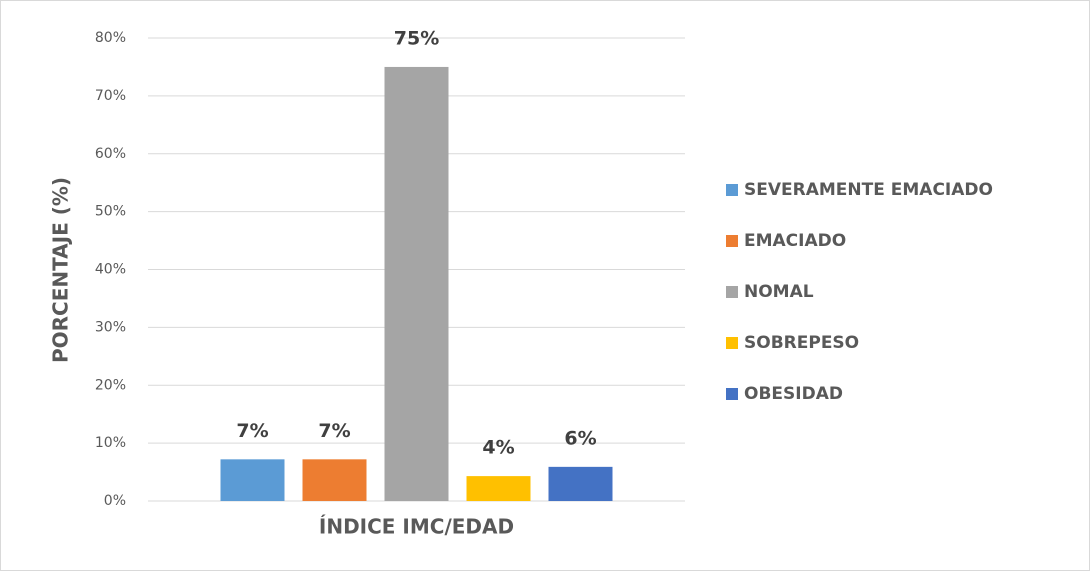  I want to click on legend-label: EMACIADO, so click(795, 241).